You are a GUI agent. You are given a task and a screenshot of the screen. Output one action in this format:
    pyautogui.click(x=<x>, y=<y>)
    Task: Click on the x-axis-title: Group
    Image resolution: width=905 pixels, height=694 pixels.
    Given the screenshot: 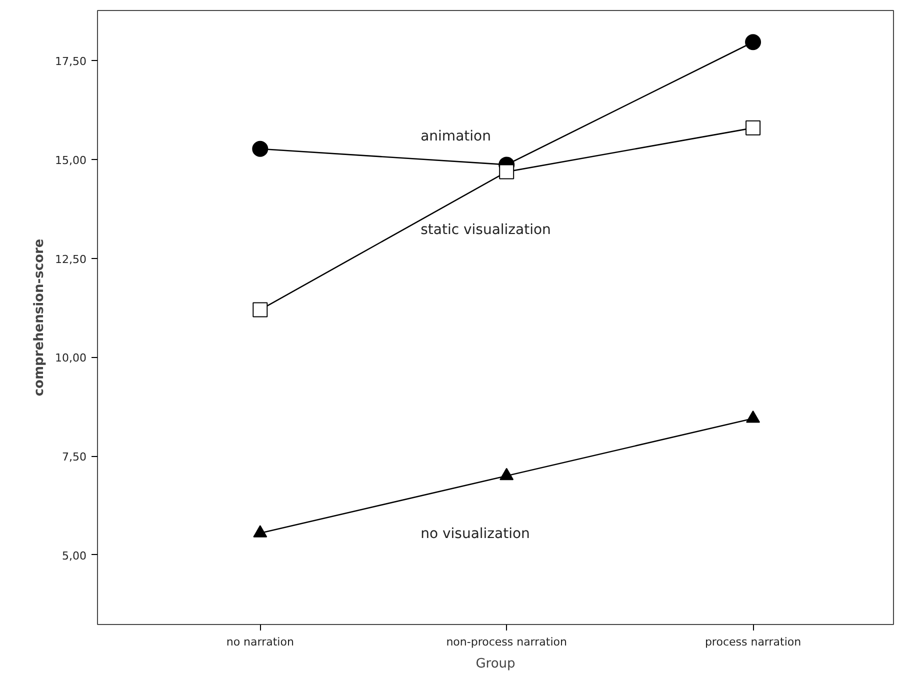 What is the action you would take?
    pyautogui.click(x=496, y=664)
    